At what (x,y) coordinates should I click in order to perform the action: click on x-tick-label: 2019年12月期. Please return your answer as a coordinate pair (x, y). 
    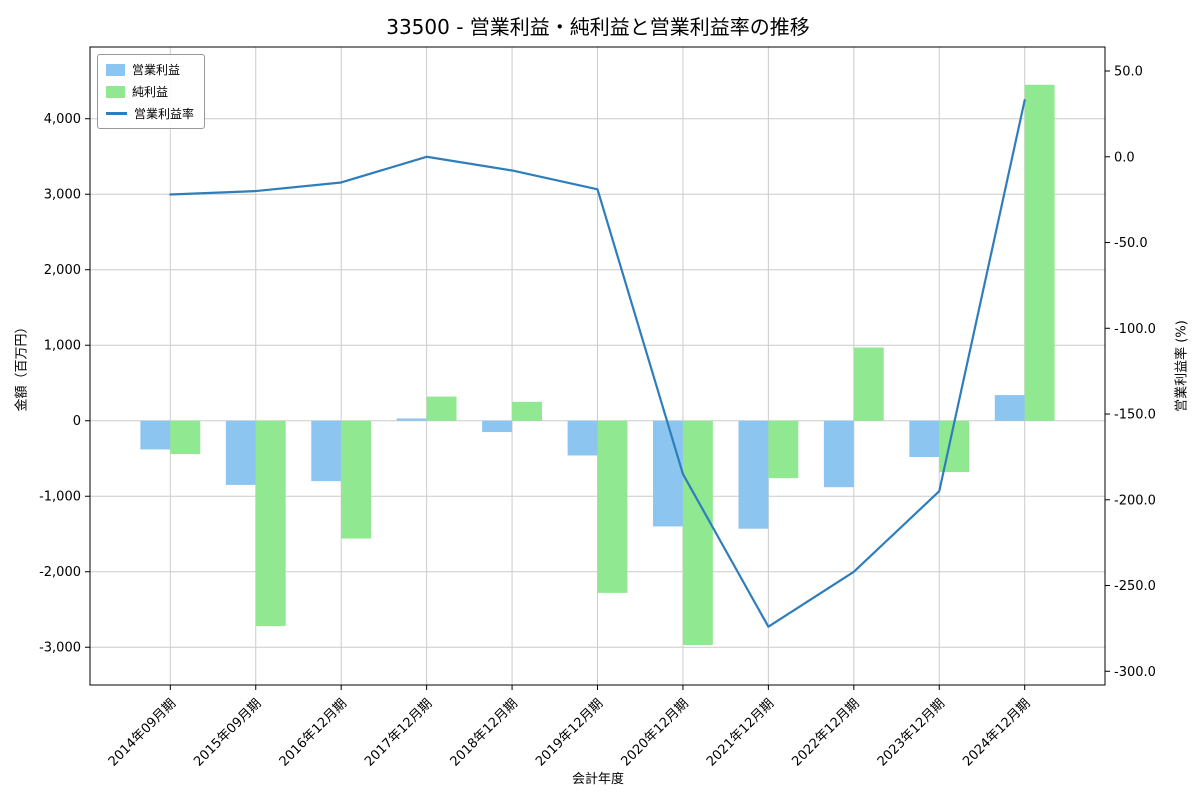
    Looking at the image, I should click on (569, 732).